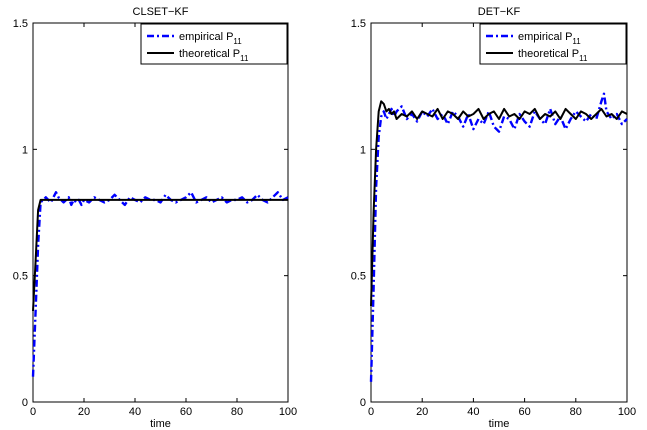 Image resolution: width=647 pixels, height=430 pixels. I want to click on series-line-theoretical, so click(160, 255).